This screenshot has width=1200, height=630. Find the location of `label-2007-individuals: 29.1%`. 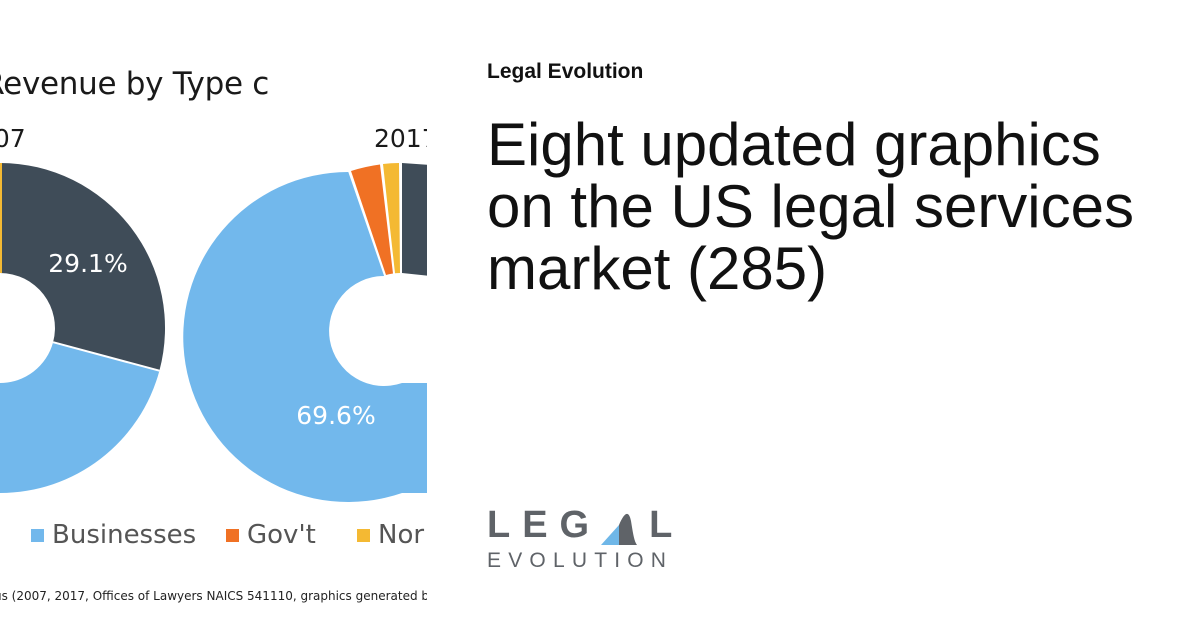

label-2007-individuals: 29.1% is located at coordinates (87, 263).